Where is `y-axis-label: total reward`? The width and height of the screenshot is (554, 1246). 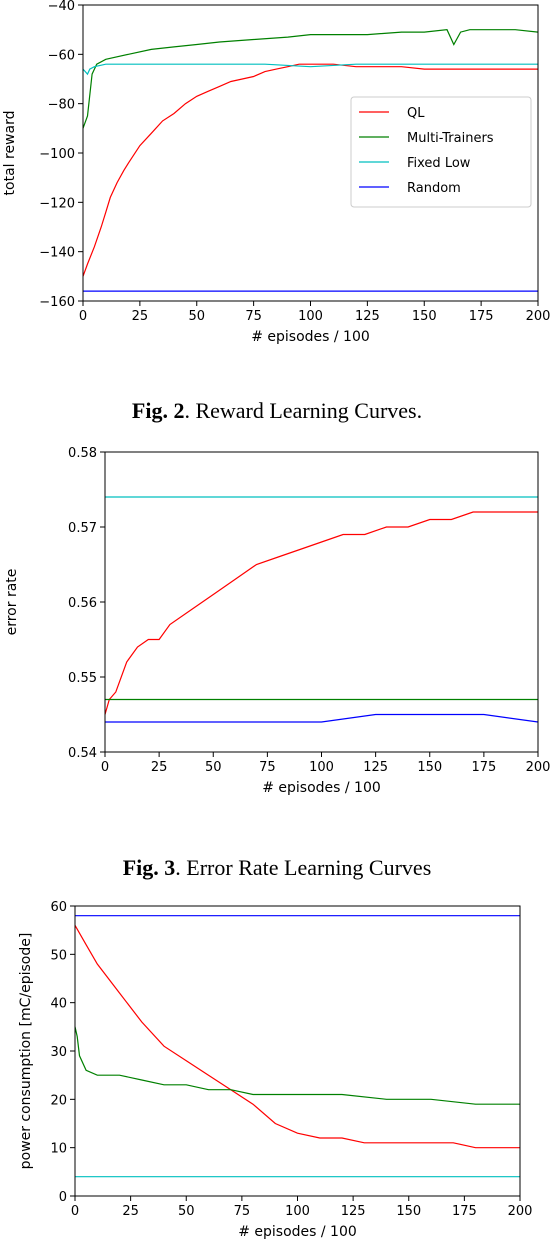
y-axis-label: total reward is located at coordinates (10, 153).